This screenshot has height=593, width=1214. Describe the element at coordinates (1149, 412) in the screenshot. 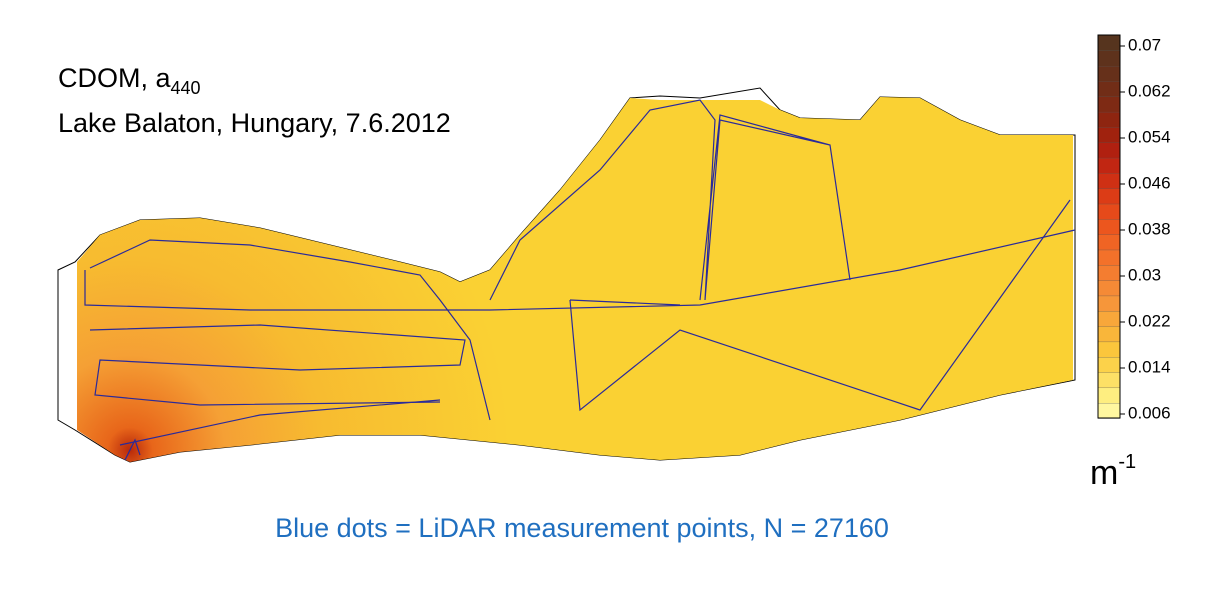

I see `colorbar-tick-label: 0.006` at that location.